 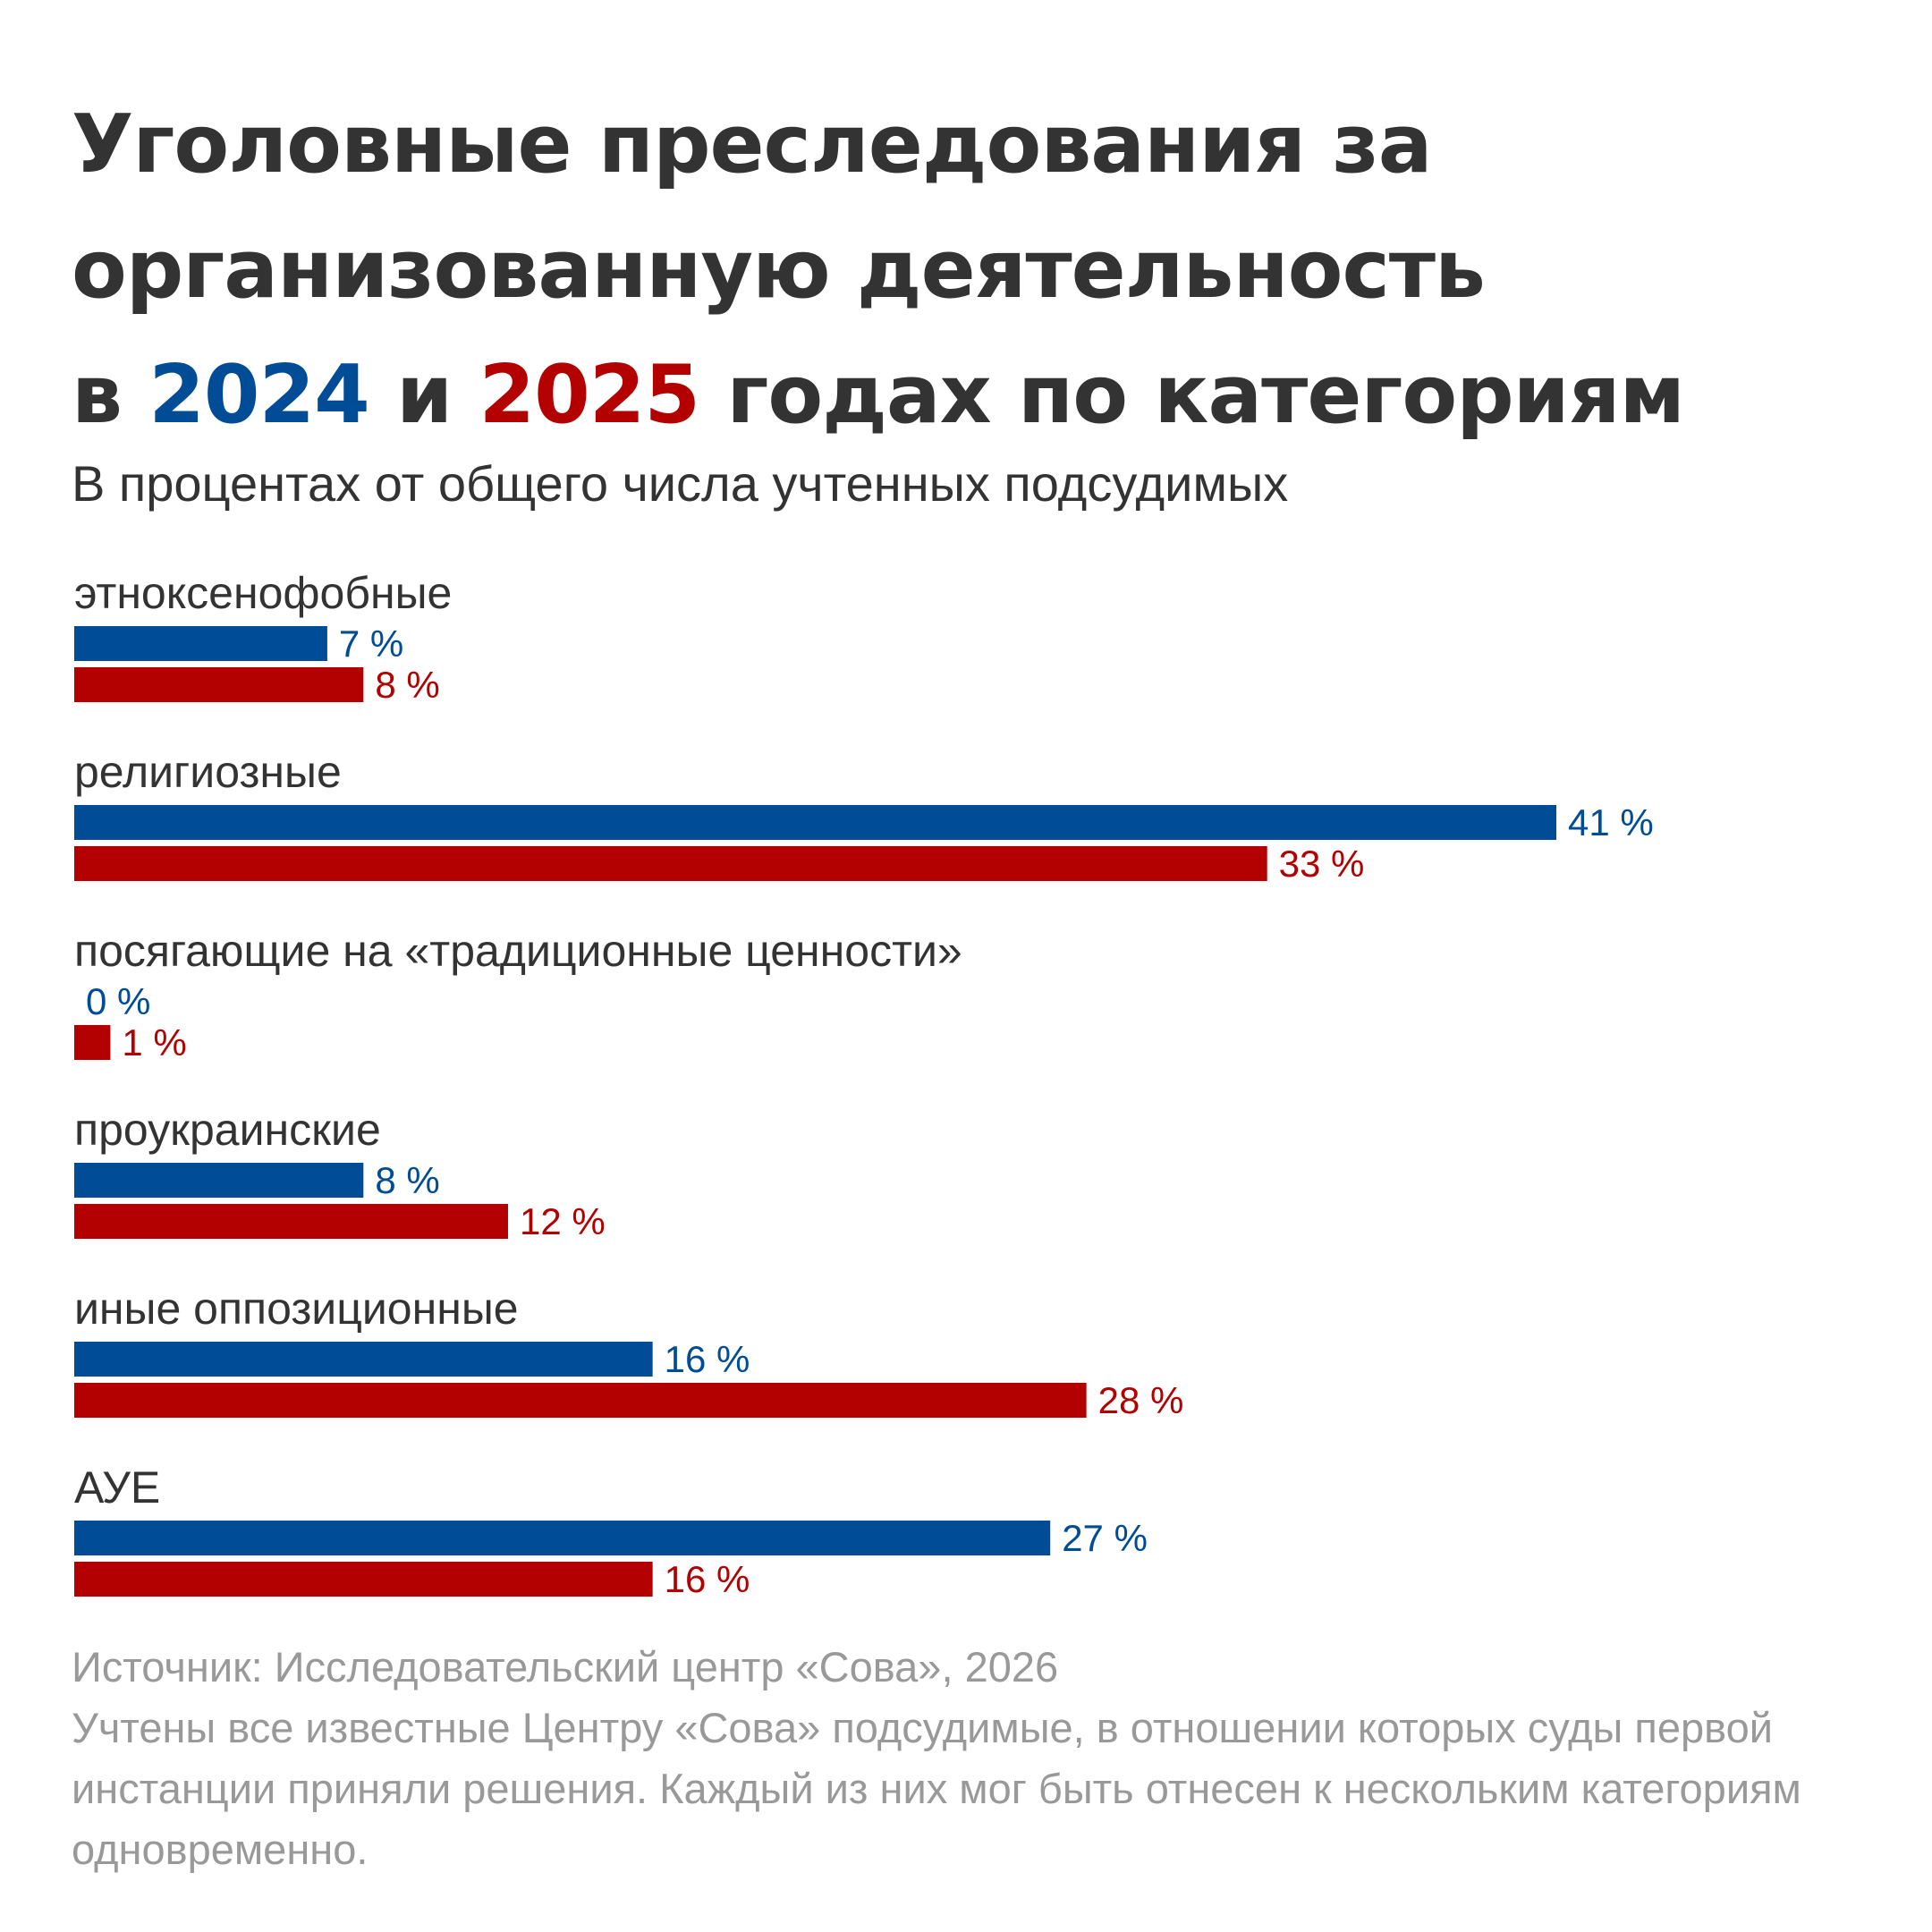 What do you see at coordinates (752, 144) in the screenshot?
I see `title-line-1: Уголовные преследования за` at bounding box center [752, 144].